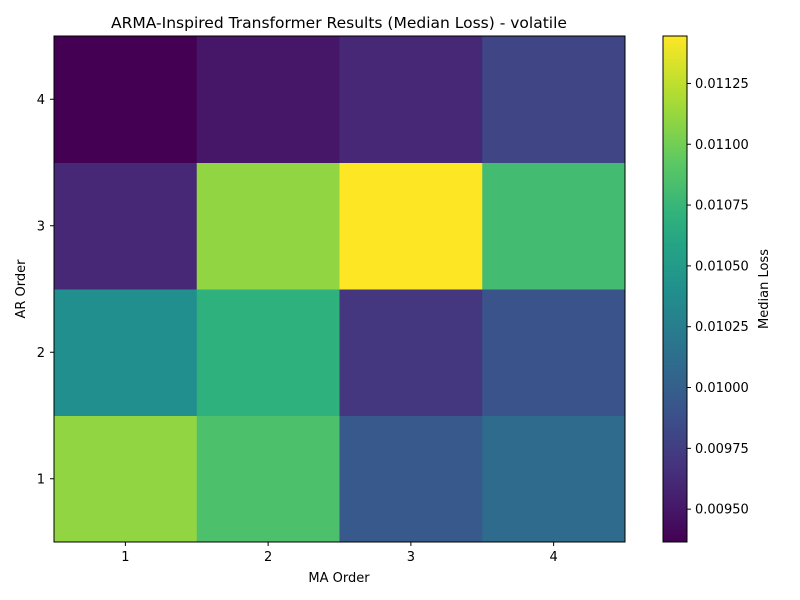 The width and height of the screenshot is (800, 600). What do you see at coordinates (41, 100) in the screenshot?
I see `y-tick-label: 4` at bounding box center [41, 100].